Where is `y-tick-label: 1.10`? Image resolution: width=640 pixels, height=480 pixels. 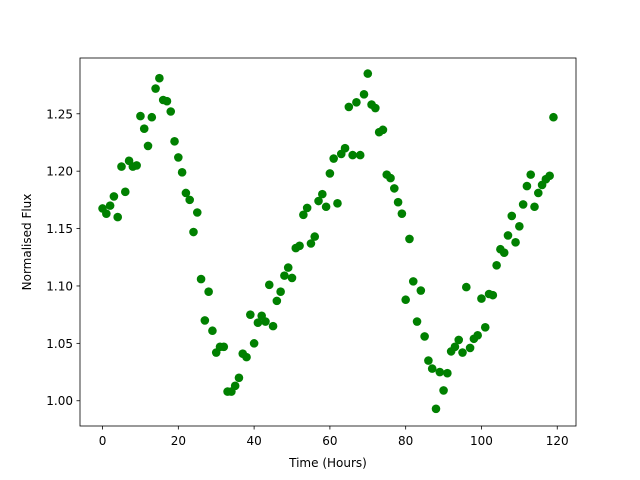
y-tick-label: 1.10 is located at coordinates (59, 286).